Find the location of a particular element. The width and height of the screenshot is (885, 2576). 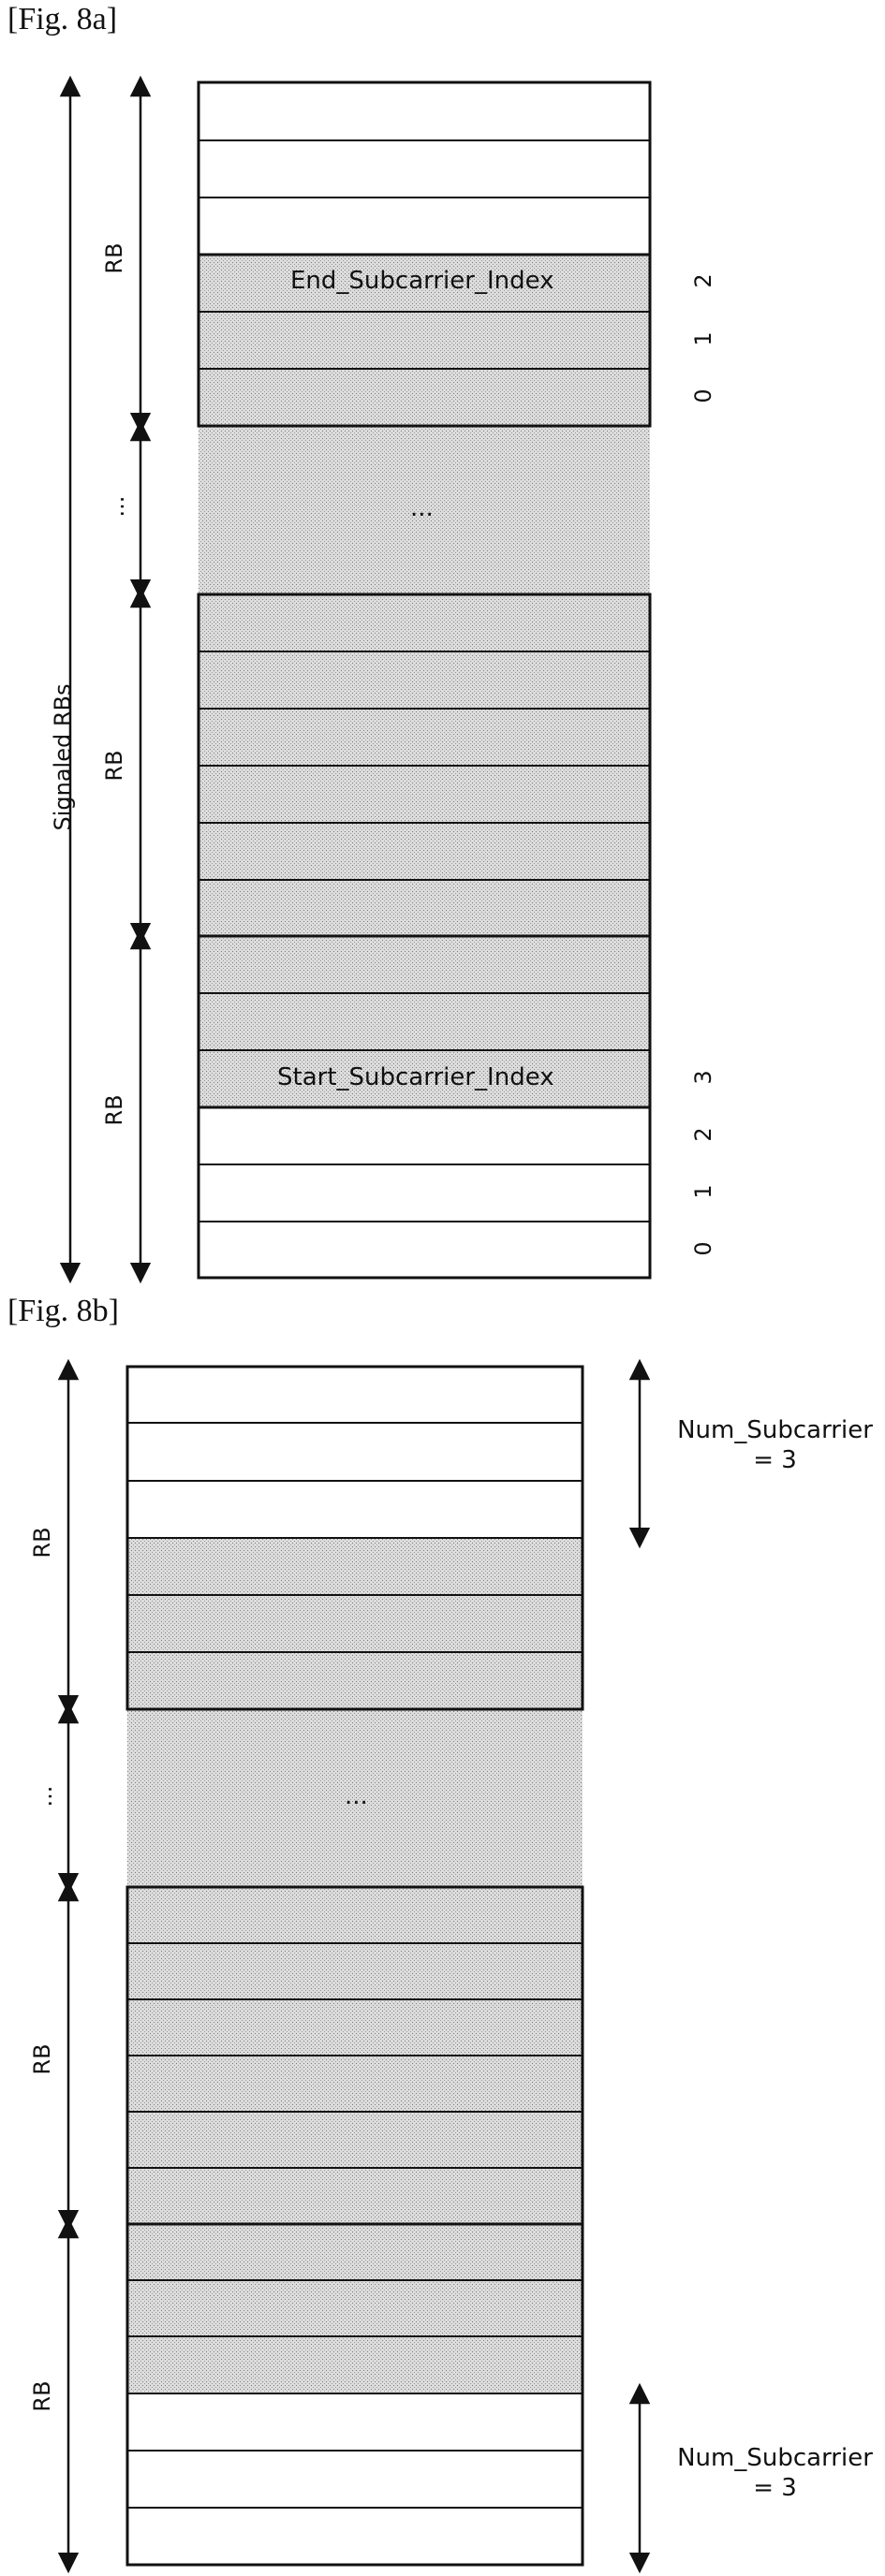

rb-label-bottom-8b: RB is located at coordinates (42, 2396).